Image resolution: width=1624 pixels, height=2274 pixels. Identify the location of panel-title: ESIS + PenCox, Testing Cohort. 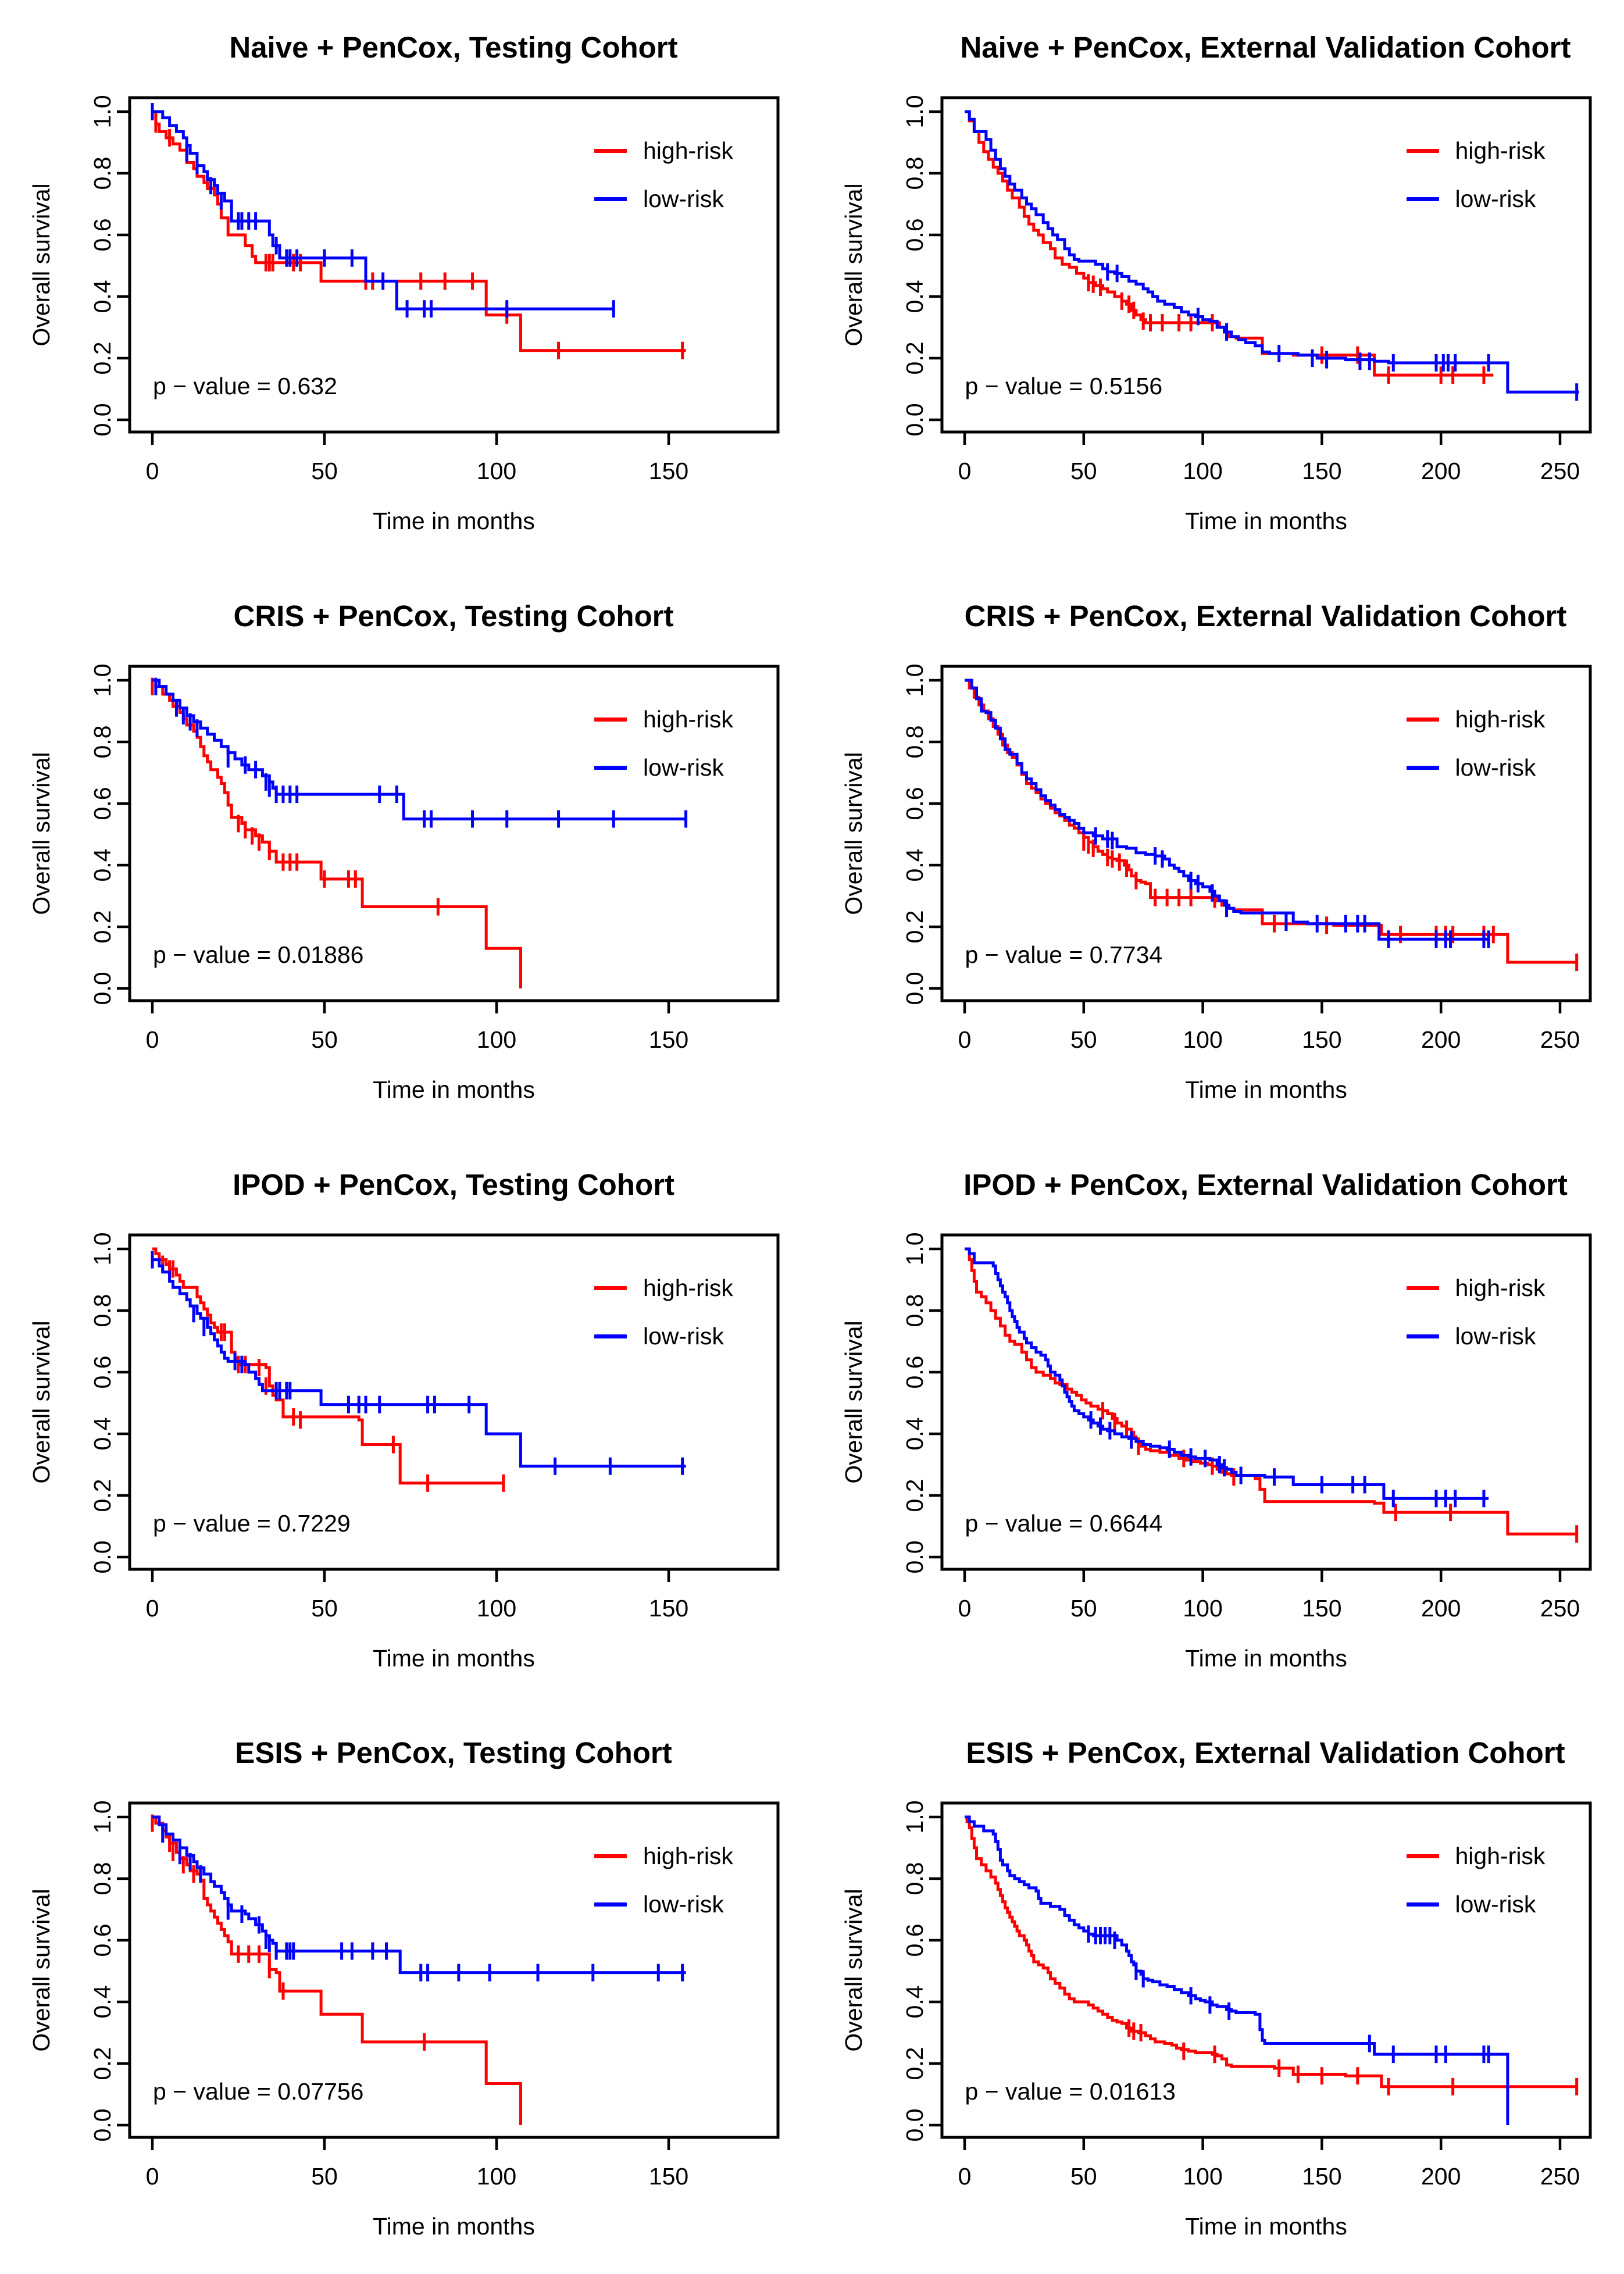
(453, 1753).